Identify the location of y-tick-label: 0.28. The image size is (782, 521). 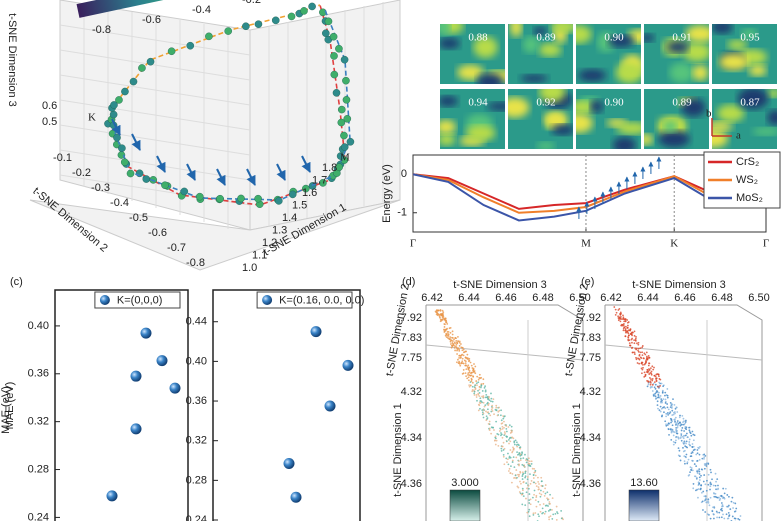
(38, 469).